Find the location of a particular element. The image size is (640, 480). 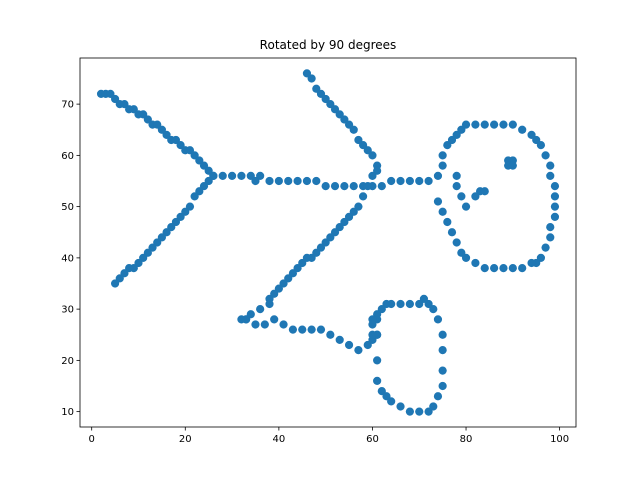

x-tick-label: 80 is located at coordinates (466, 439).